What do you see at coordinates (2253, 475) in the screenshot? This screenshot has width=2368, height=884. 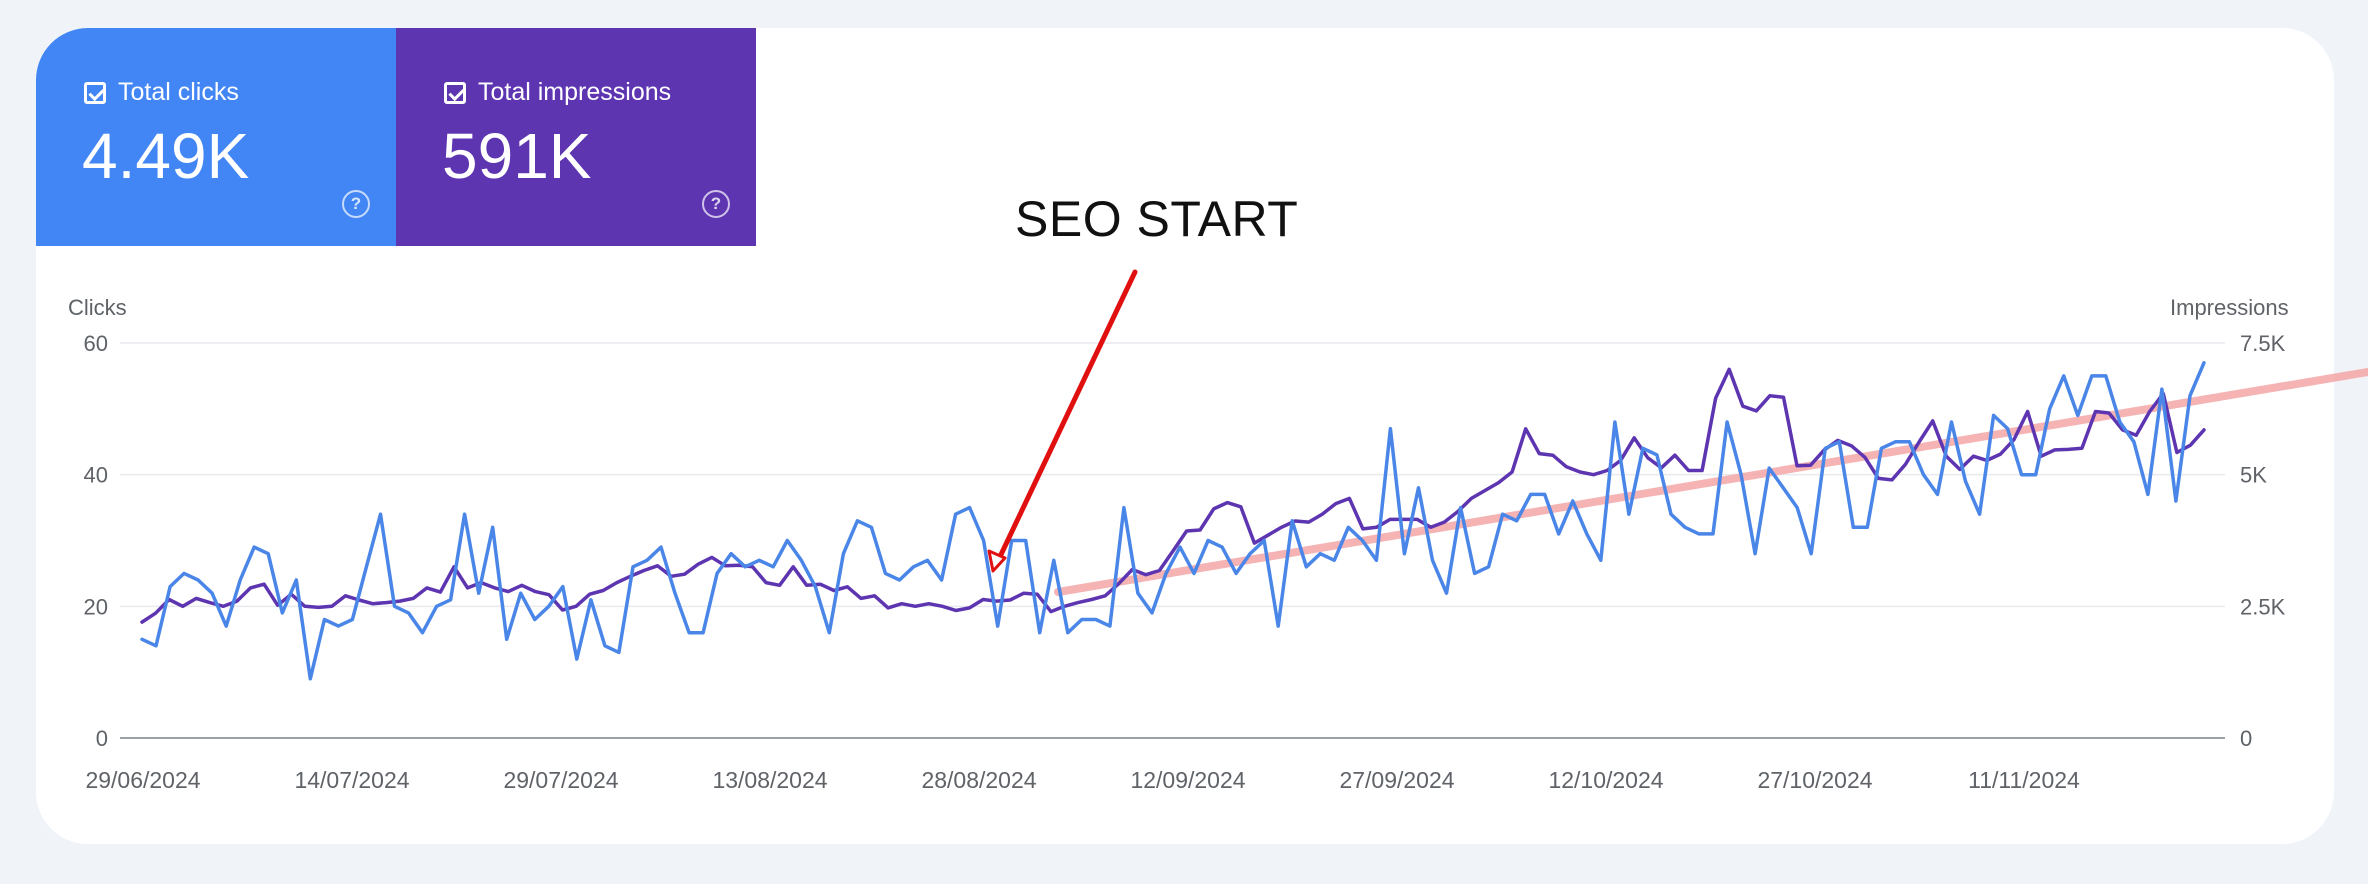 I see `y2-tick-label: 5K` at bounding box center [2253, 475].